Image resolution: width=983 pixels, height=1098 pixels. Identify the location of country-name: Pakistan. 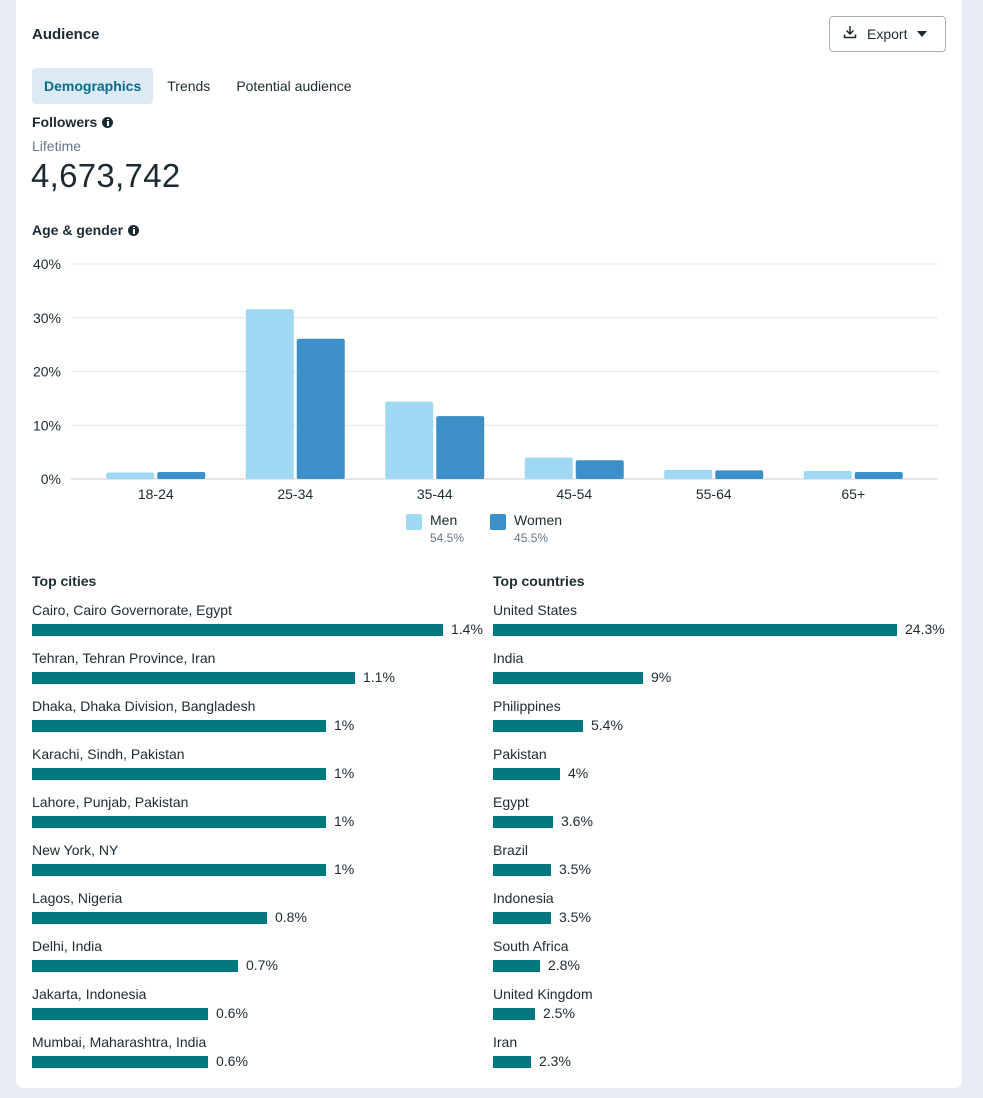
(520, 754).